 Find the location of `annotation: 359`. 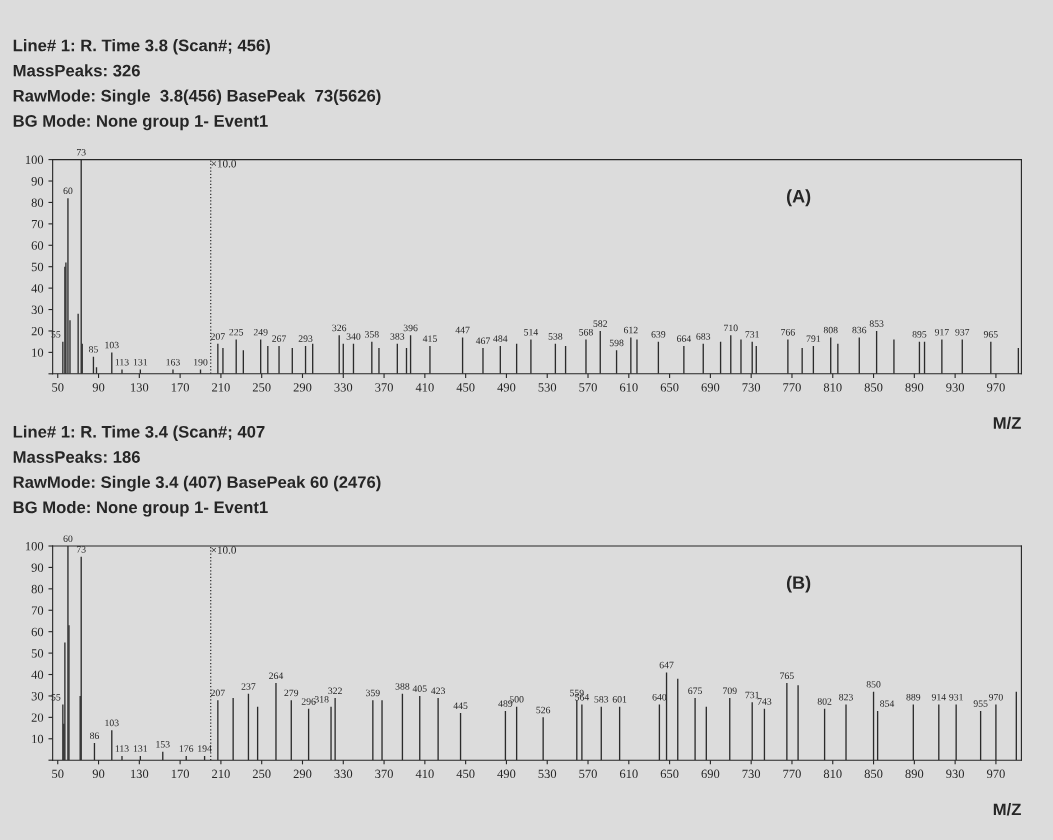

annotation: 359 is located at coordinates (373, 693).